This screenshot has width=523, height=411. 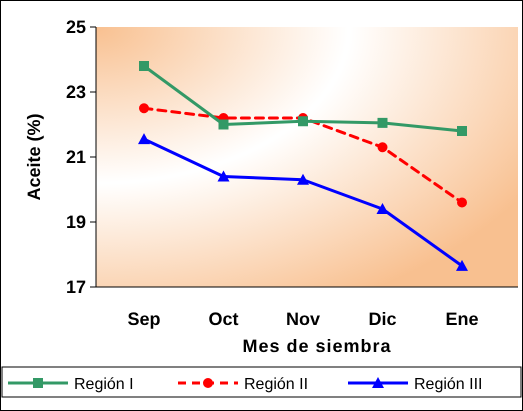 What do you see at coordinates (104, 384) in the screenshot?
I see `legend-label: Región I` at bounding box center [104, 384].